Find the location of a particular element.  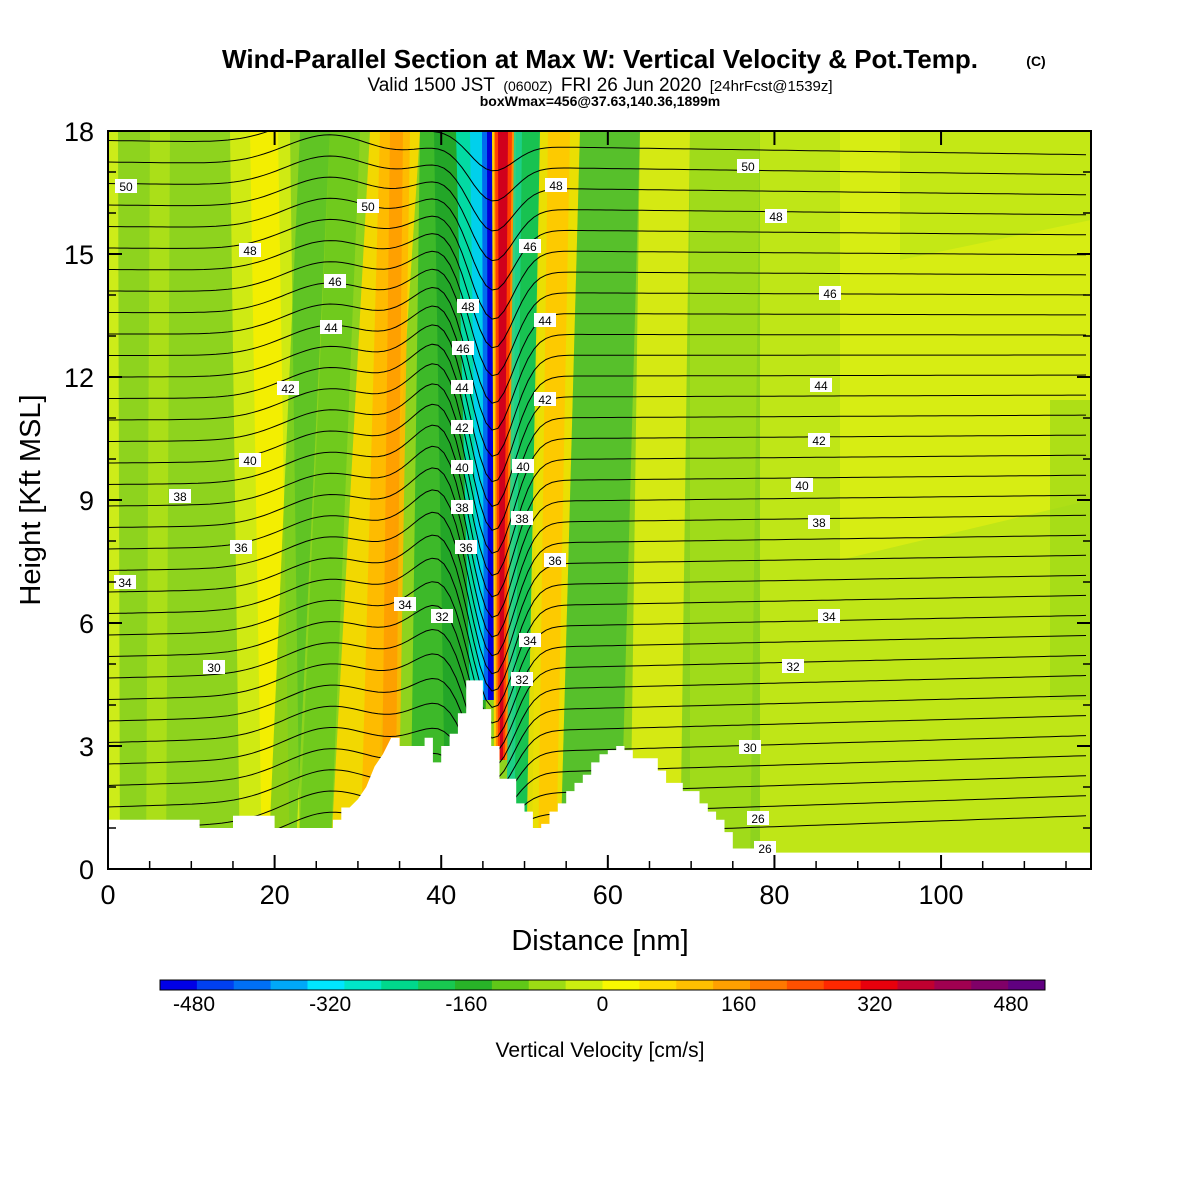

subtitle-zulu: (0600Z) is located at coordinates (527, 86).